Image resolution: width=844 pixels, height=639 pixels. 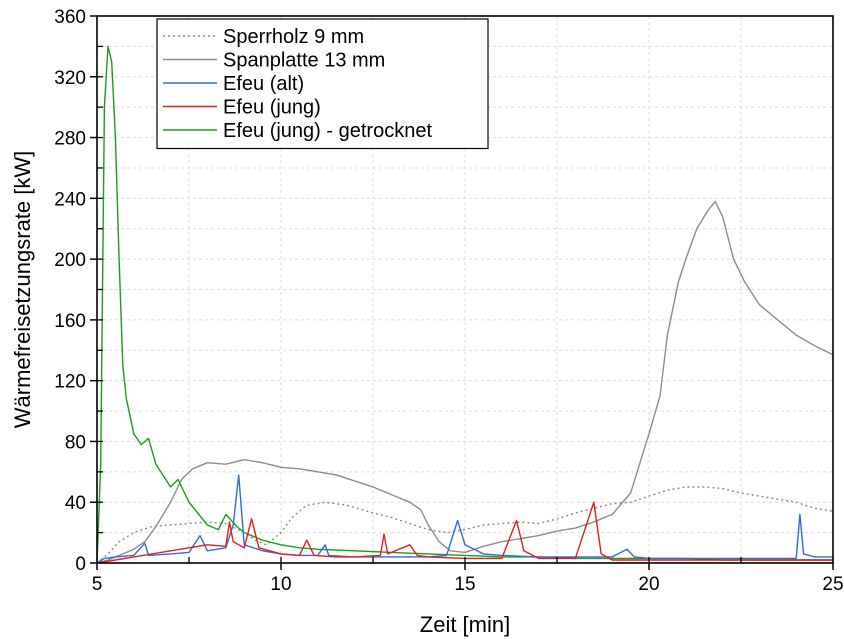 I want to click on x-tick-label: 20, so click(x=648, y=584).